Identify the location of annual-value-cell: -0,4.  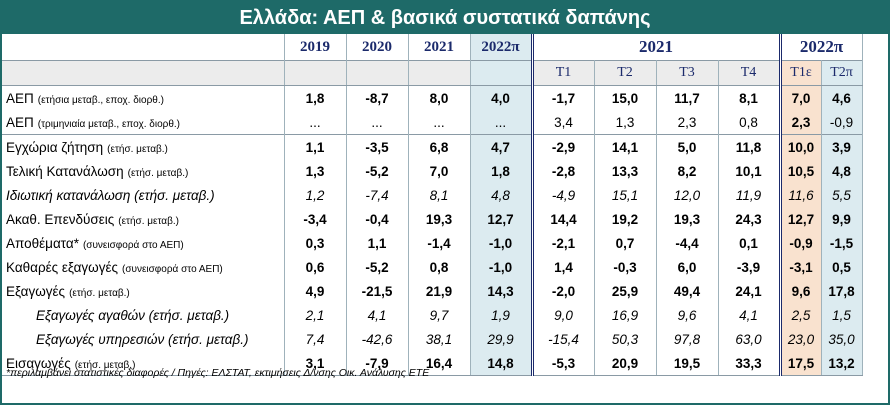
(377, 219).